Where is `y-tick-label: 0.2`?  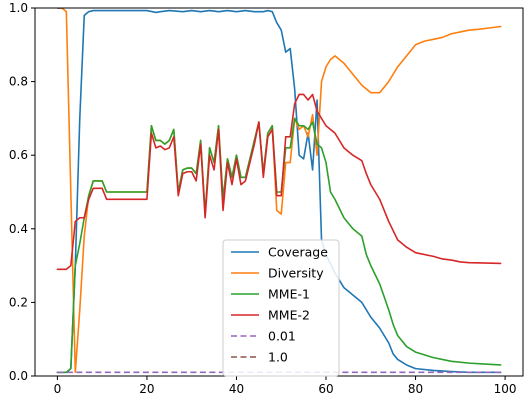 y-tick-label: 0.2 is located at coordinates (18, 302).